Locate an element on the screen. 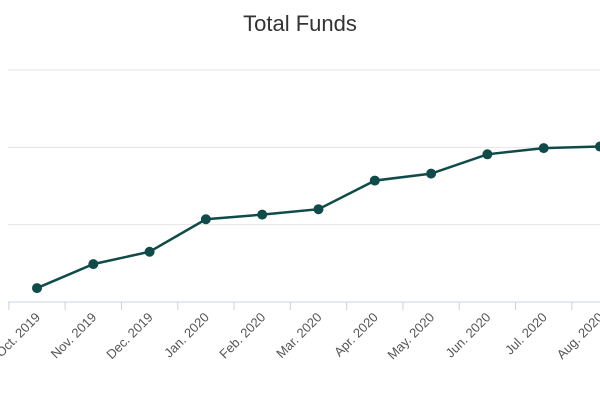  x-tick-label: May. 2020 is located at coordinates (410, 336).